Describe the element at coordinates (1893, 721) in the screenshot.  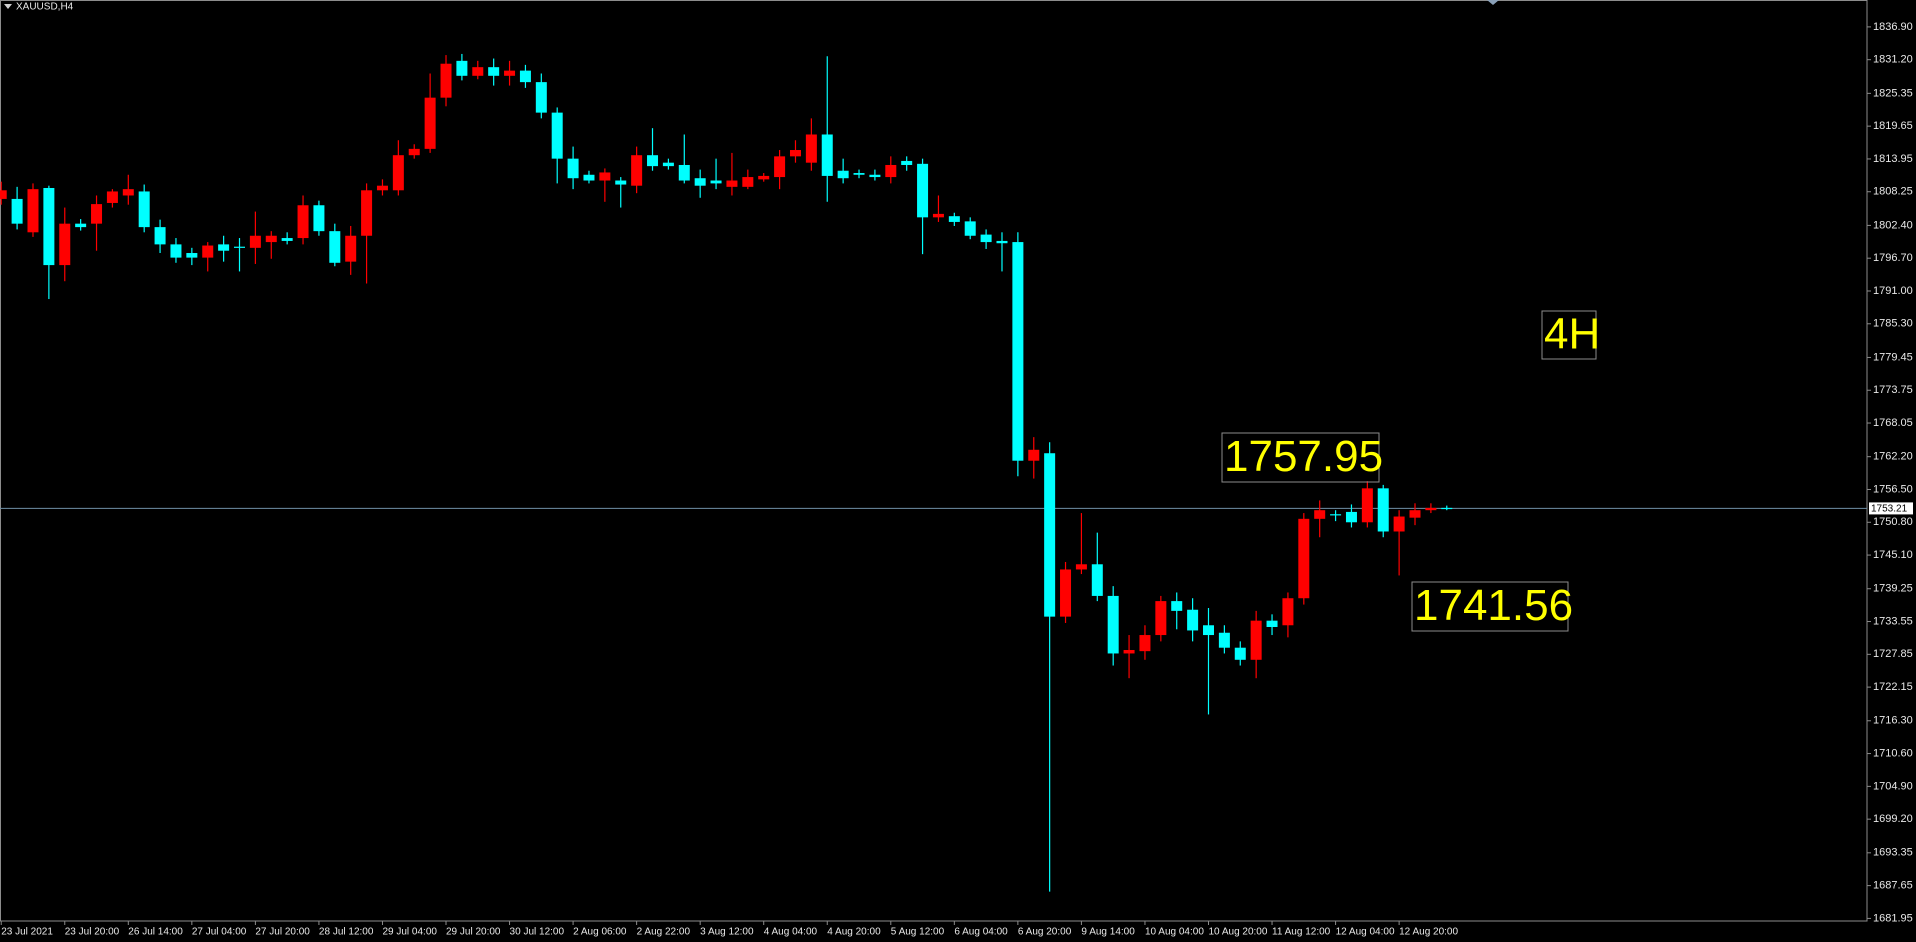
I see `y-tick-label: 1716.30` at that location.